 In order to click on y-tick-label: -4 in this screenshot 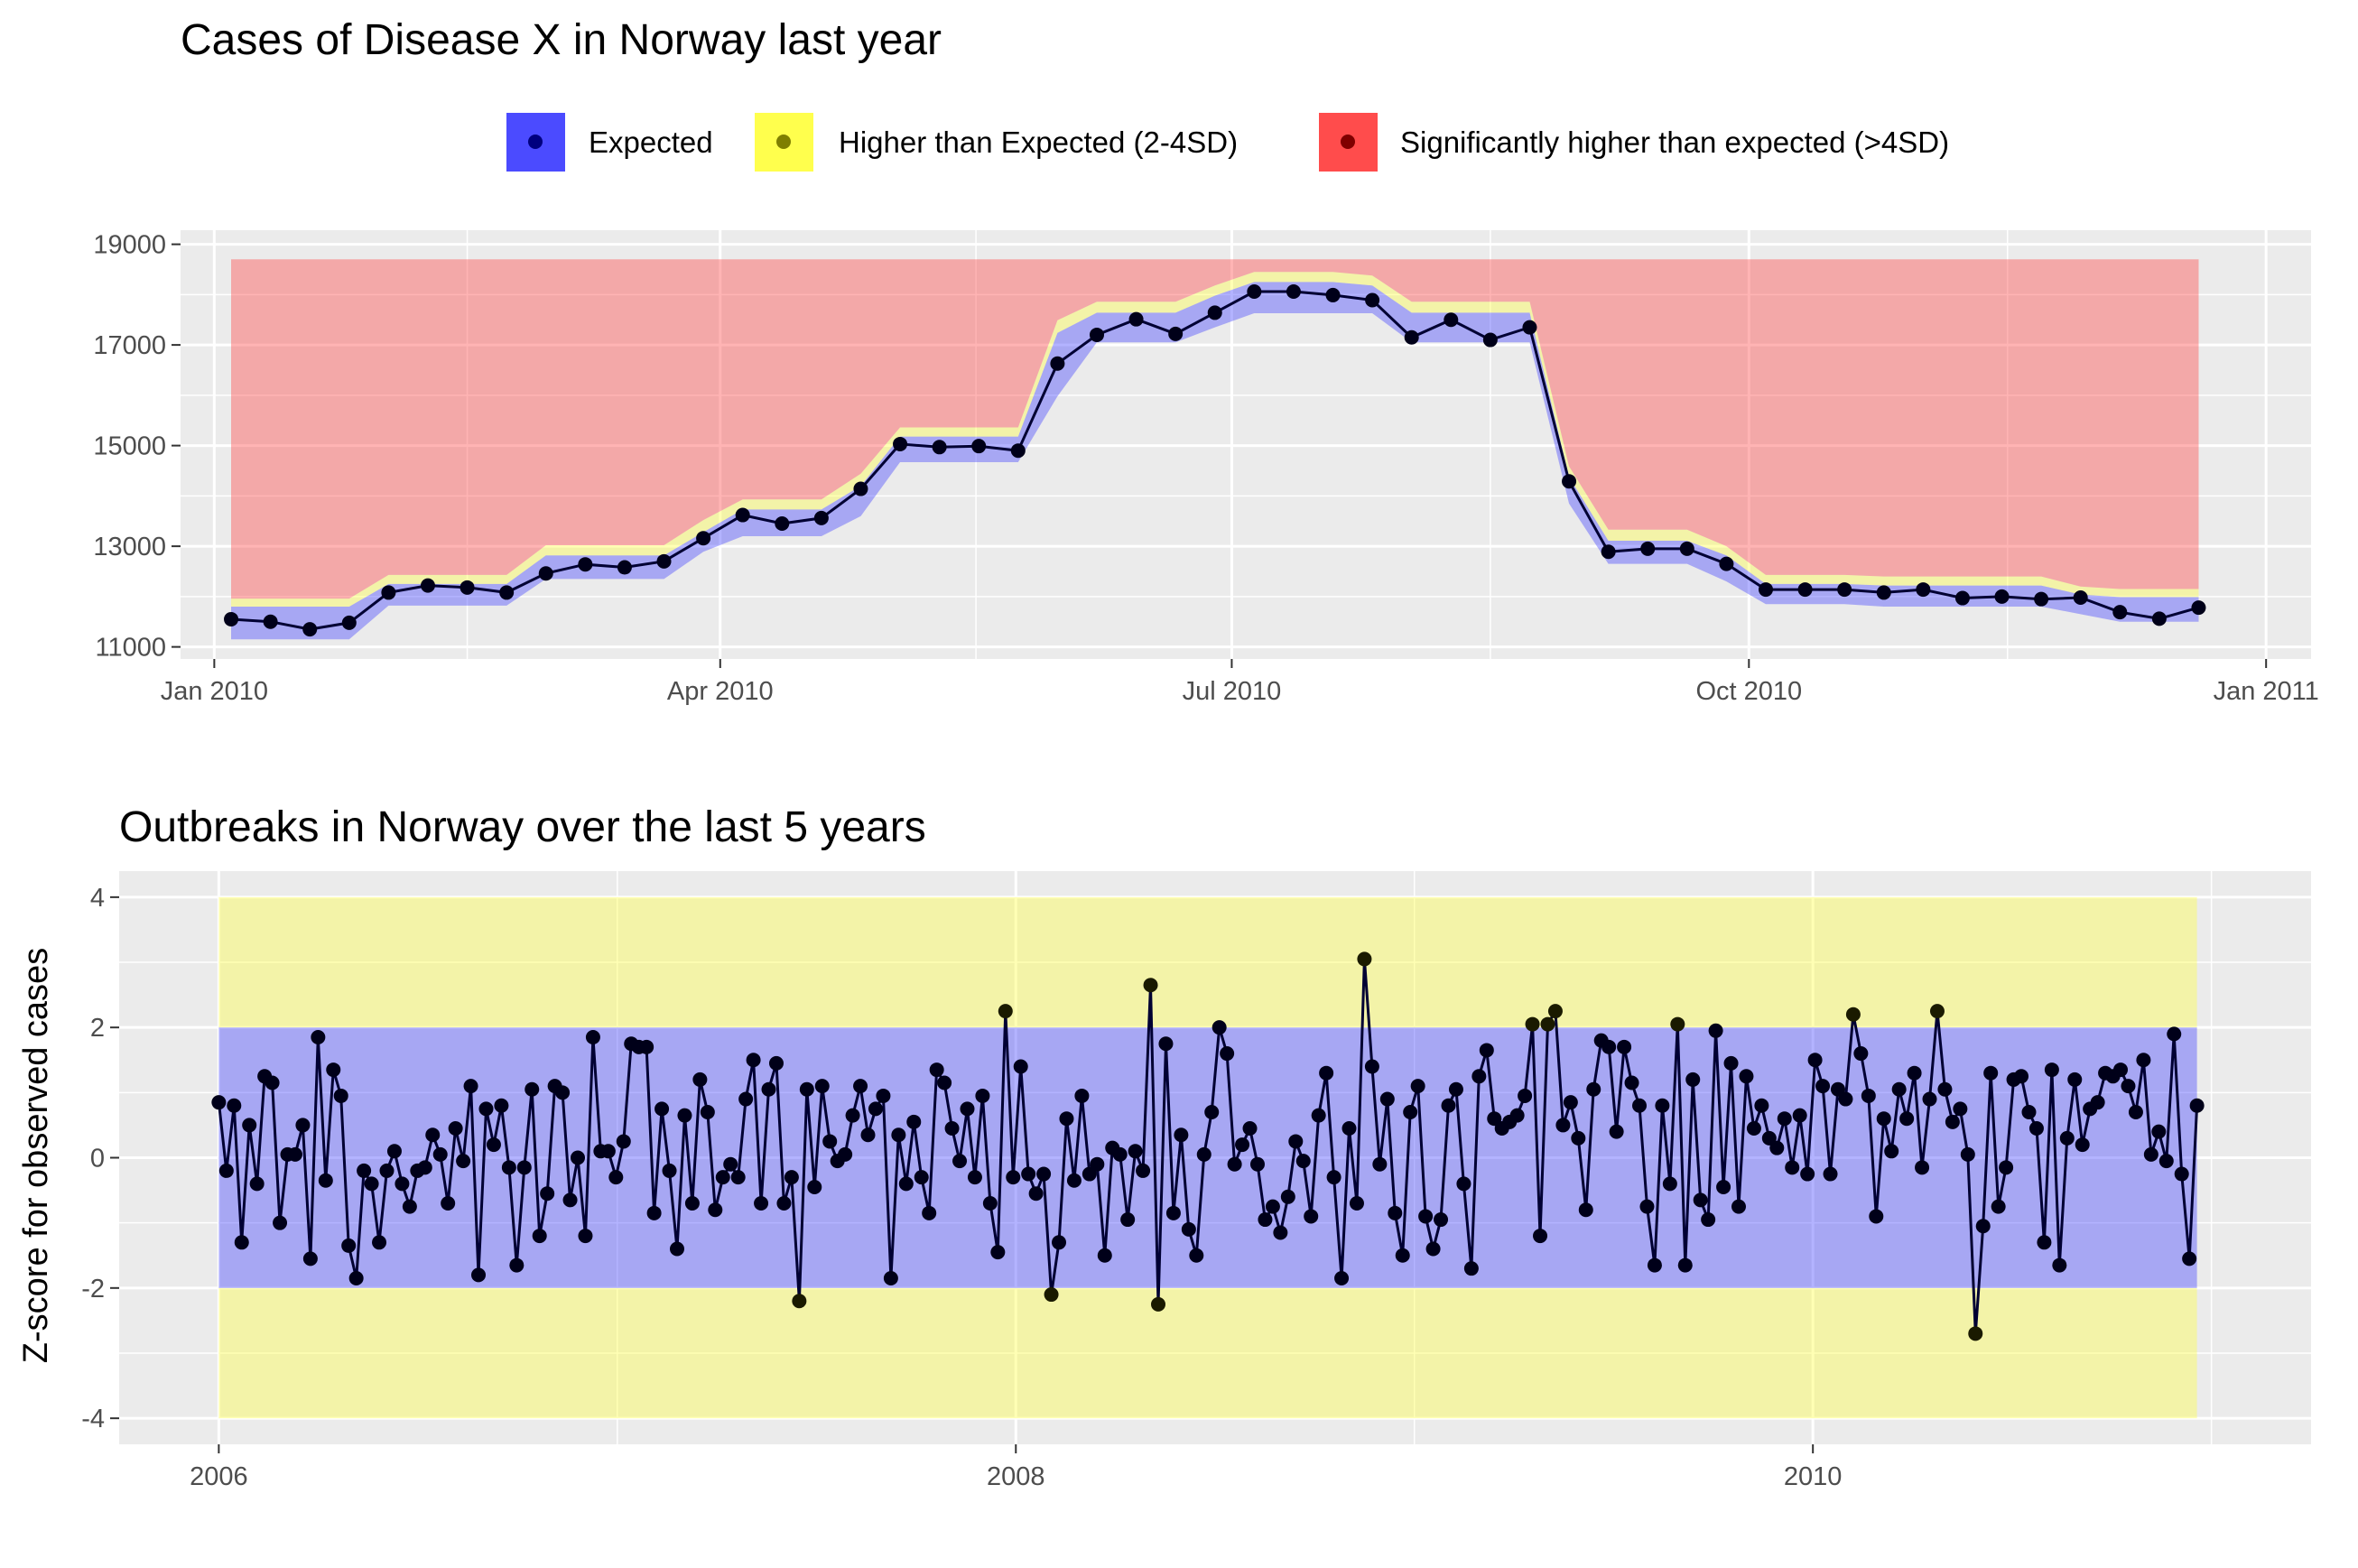, I will do `click(93, 1419)`.